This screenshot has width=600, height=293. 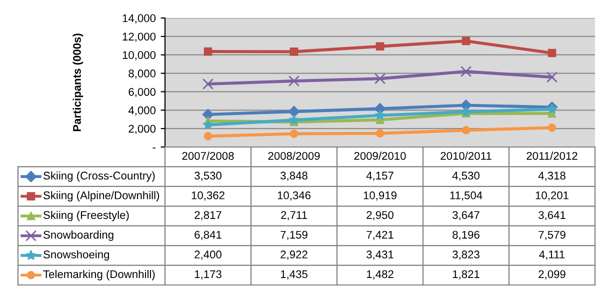 What do you see at coordinates (466, 235) in the screenshot?
I see `data-label: 8,196` at bounding box center [466, 235].